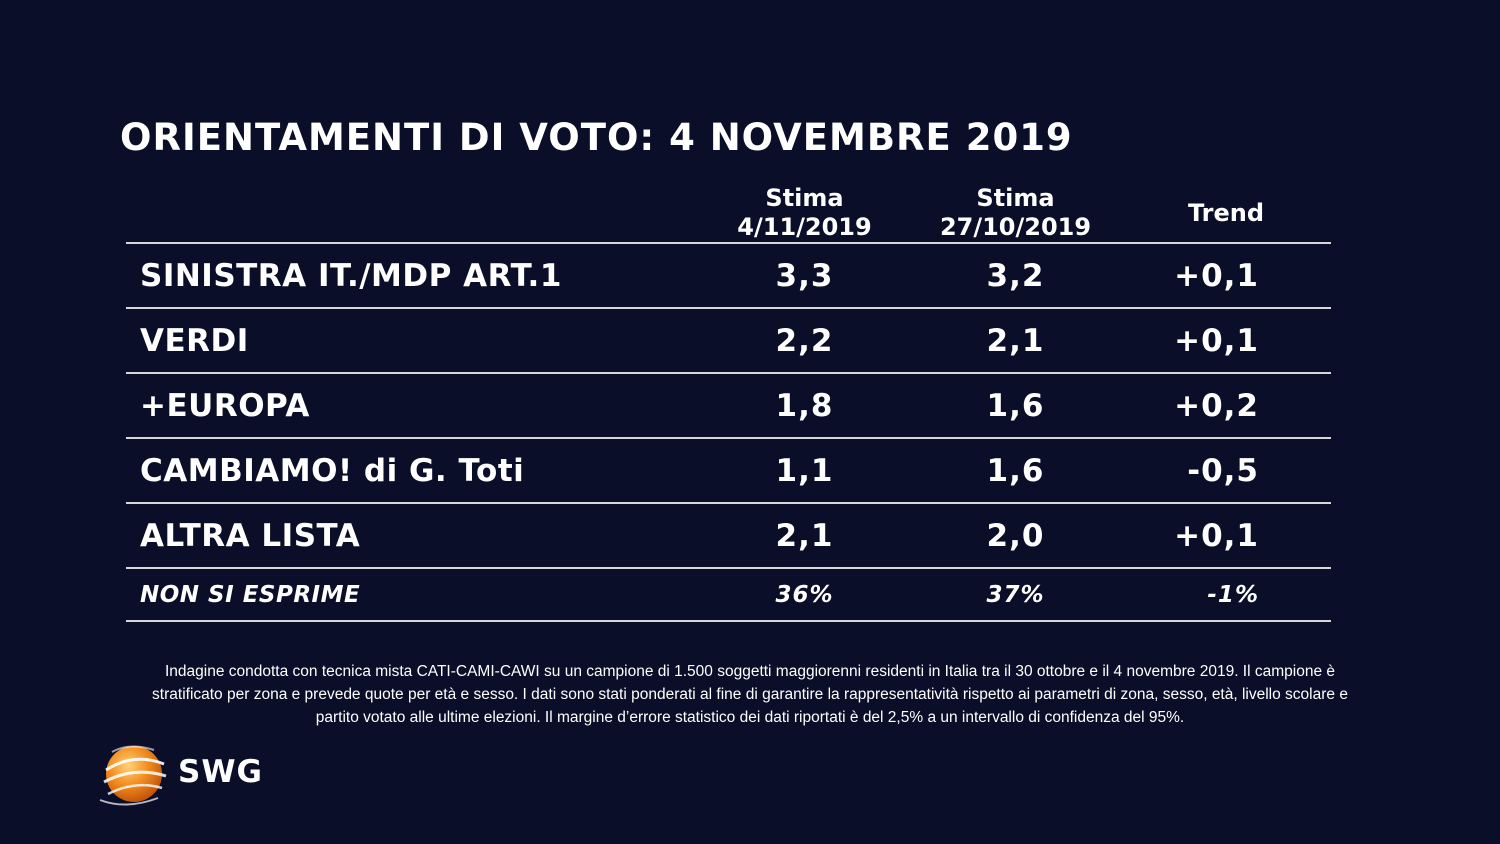 This screenshot has height=844, width=1500. I want to click on header-trend-label: Trend, so click(1226, 212).